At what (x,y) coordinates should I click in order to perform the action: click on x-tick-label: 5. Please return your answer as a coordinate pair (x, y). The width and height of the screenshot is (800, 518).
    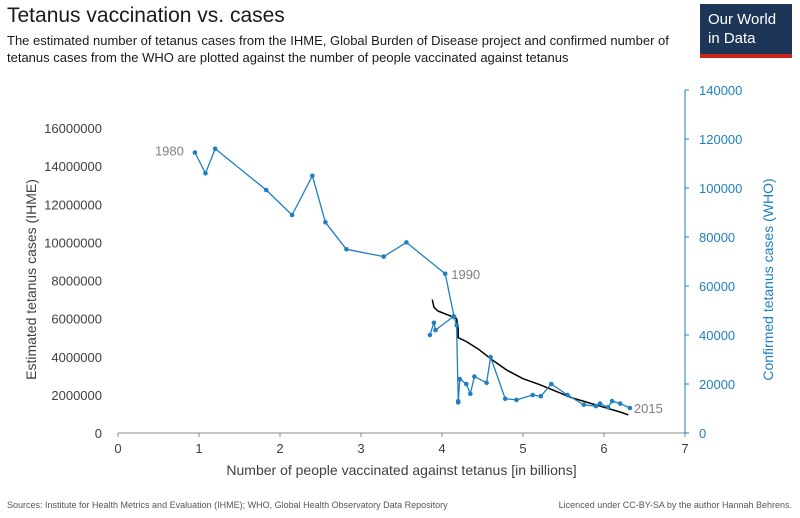
    Looking at the image, I should click on (522, 448).